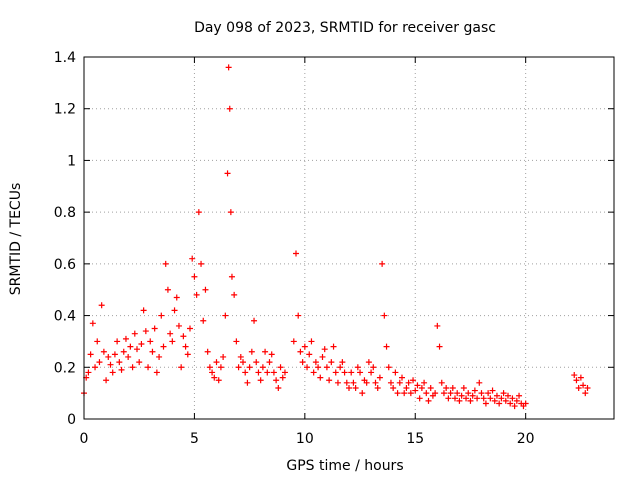  Describe the element at coordinates (65, 58) in the screenshot. I see `y-tick-label: 1.4` at that location.